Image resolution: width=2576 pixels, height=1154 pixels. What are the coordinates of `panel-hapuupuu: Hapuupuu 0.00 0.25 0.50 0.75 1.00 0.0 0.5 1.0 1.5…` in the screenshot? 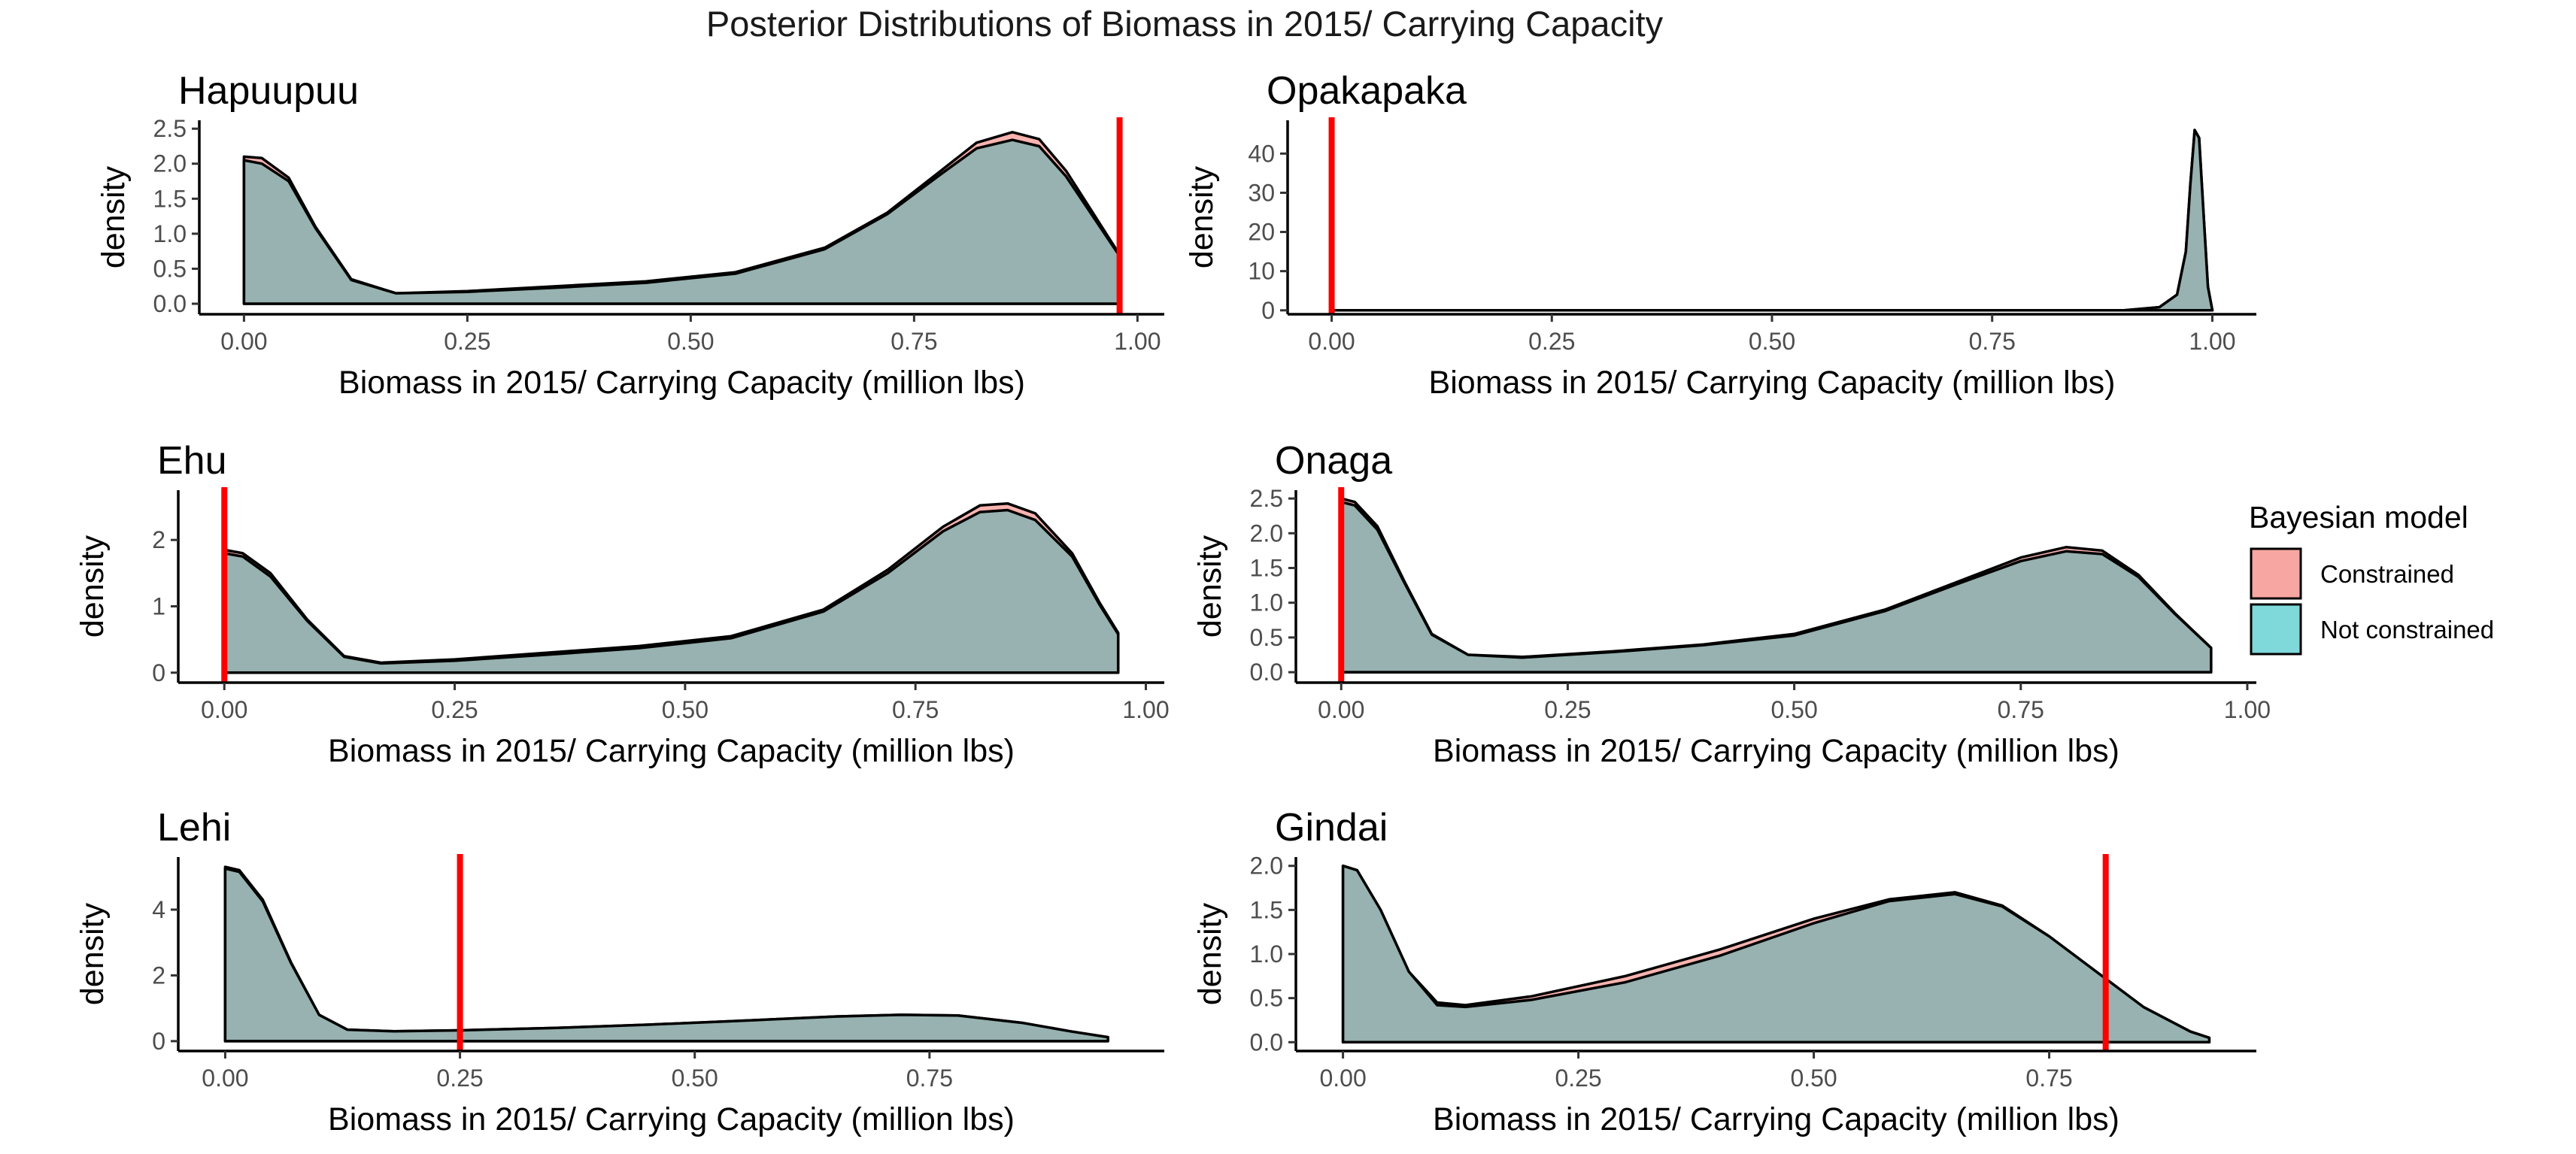 It's located at (630, 235).